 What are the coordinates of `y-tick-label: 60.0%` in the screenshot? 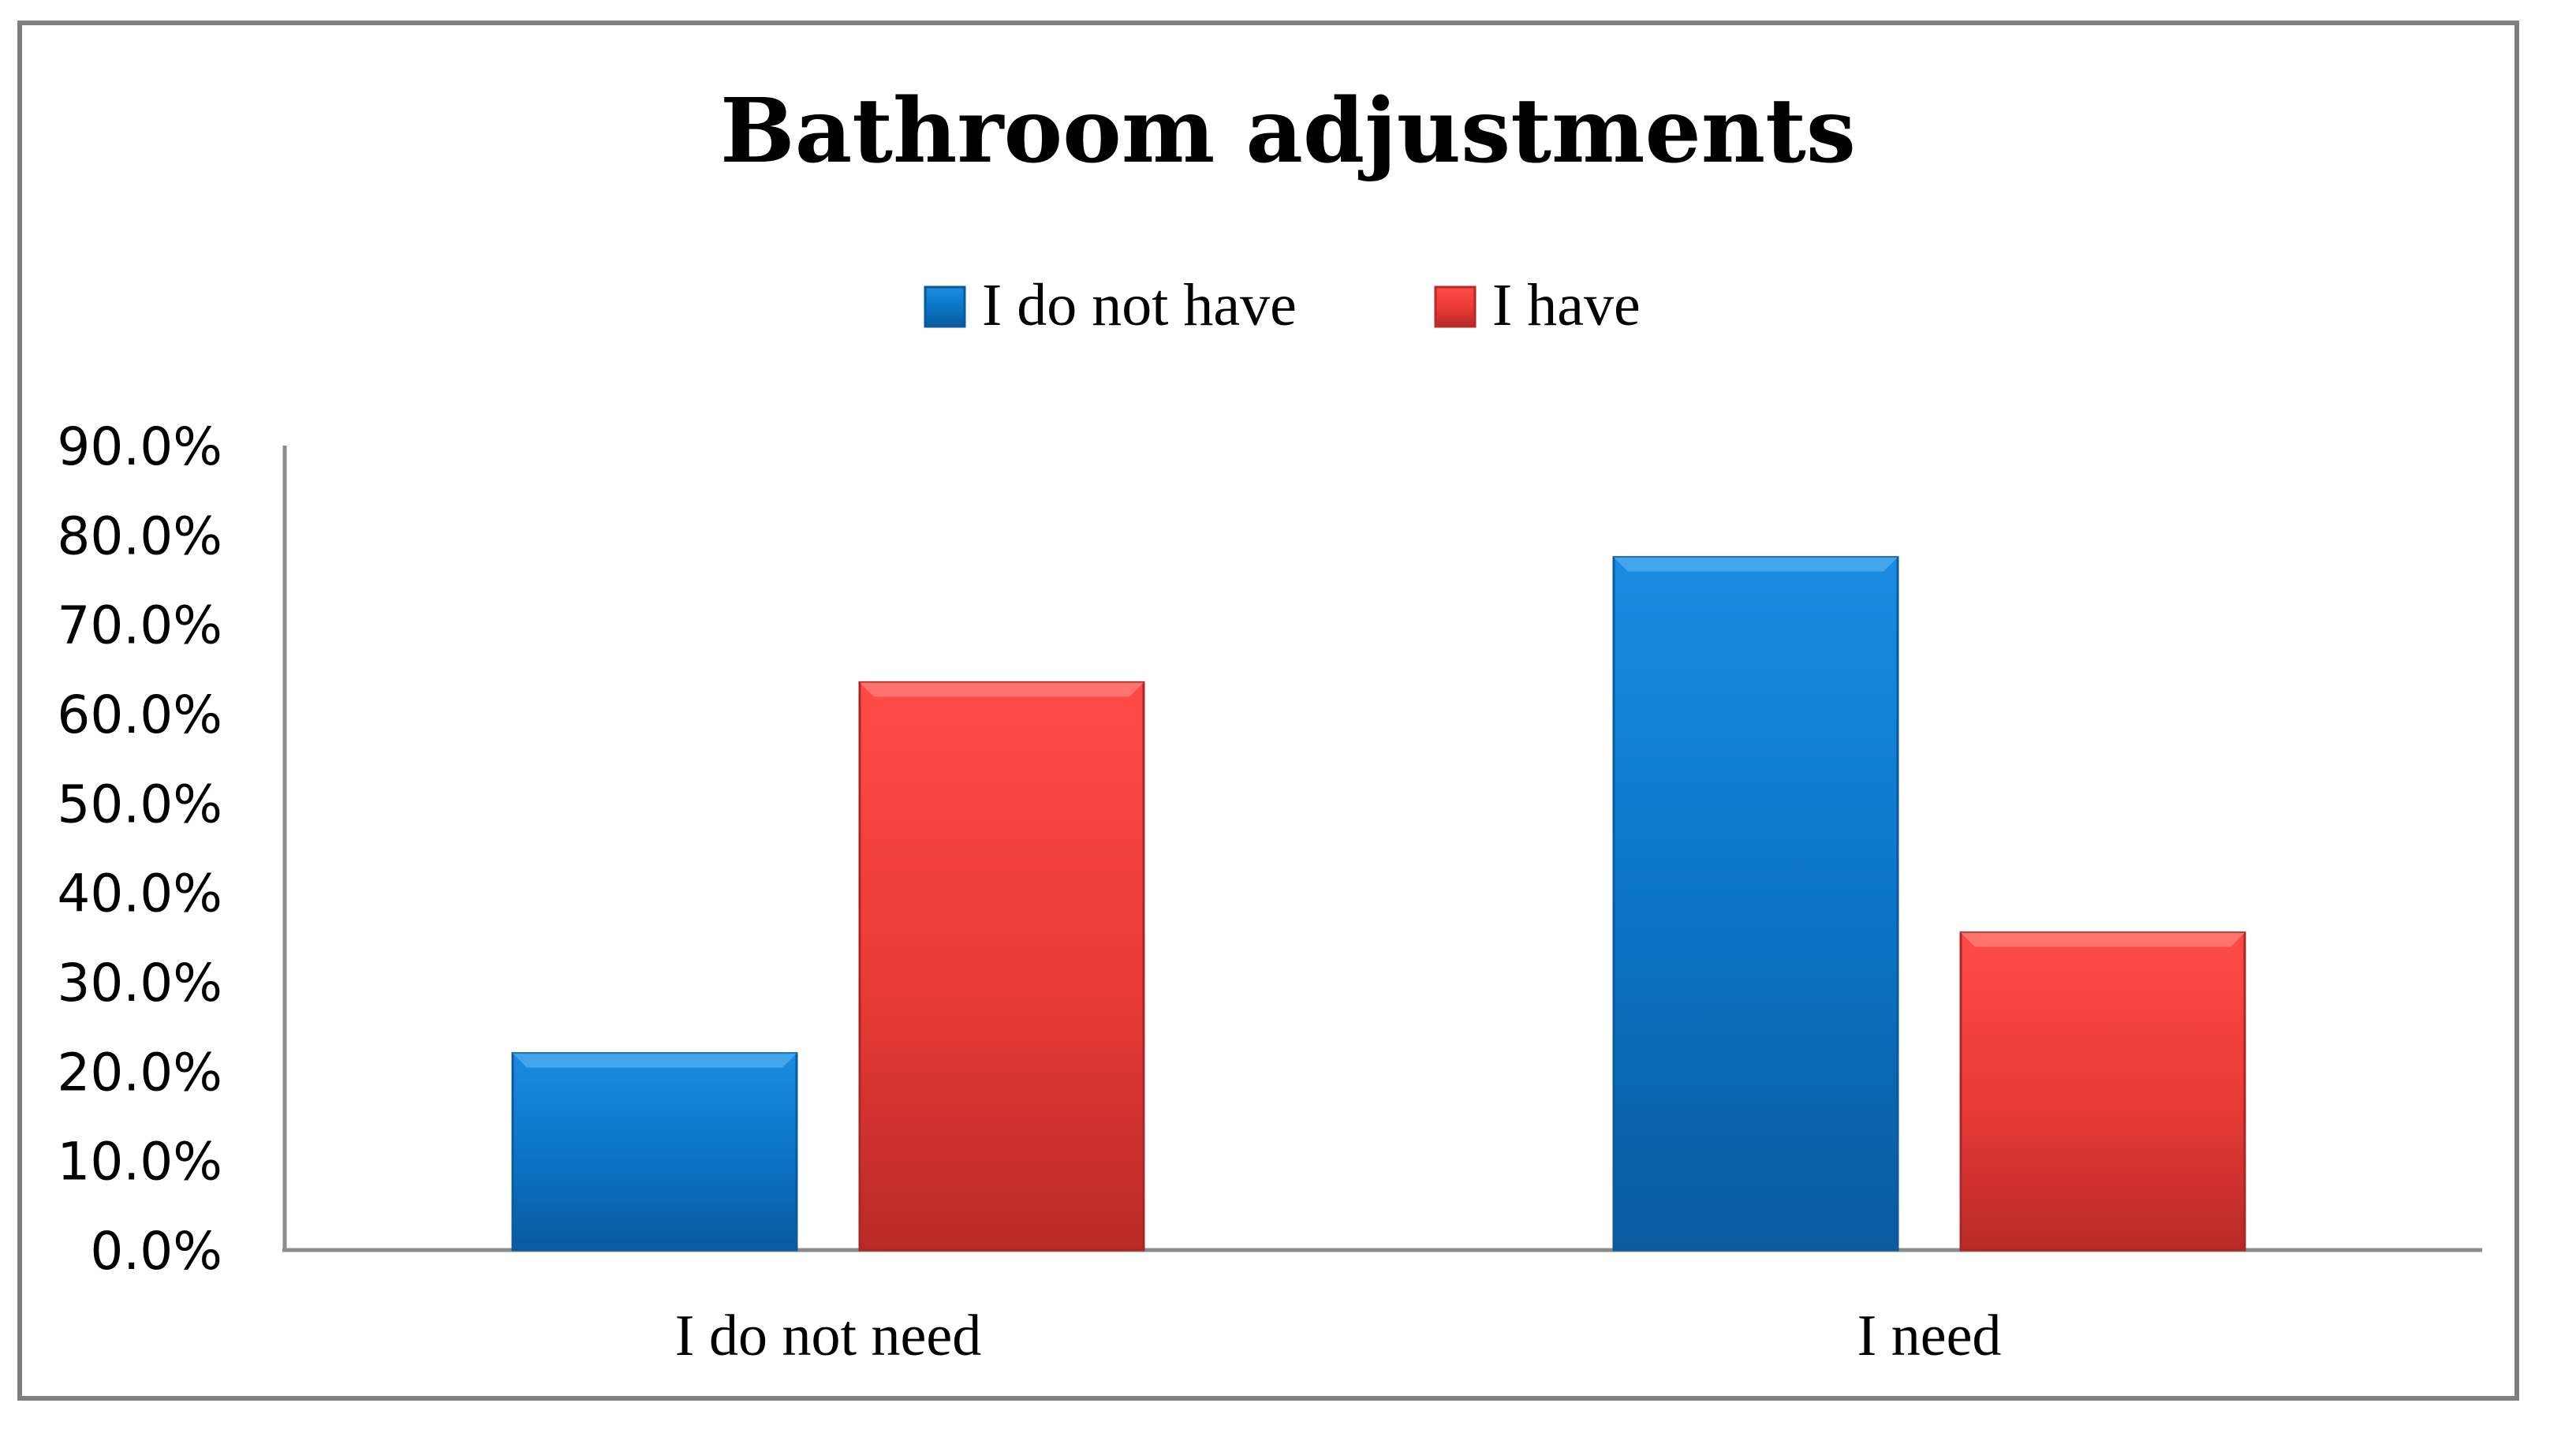 It's located at (139, 715).